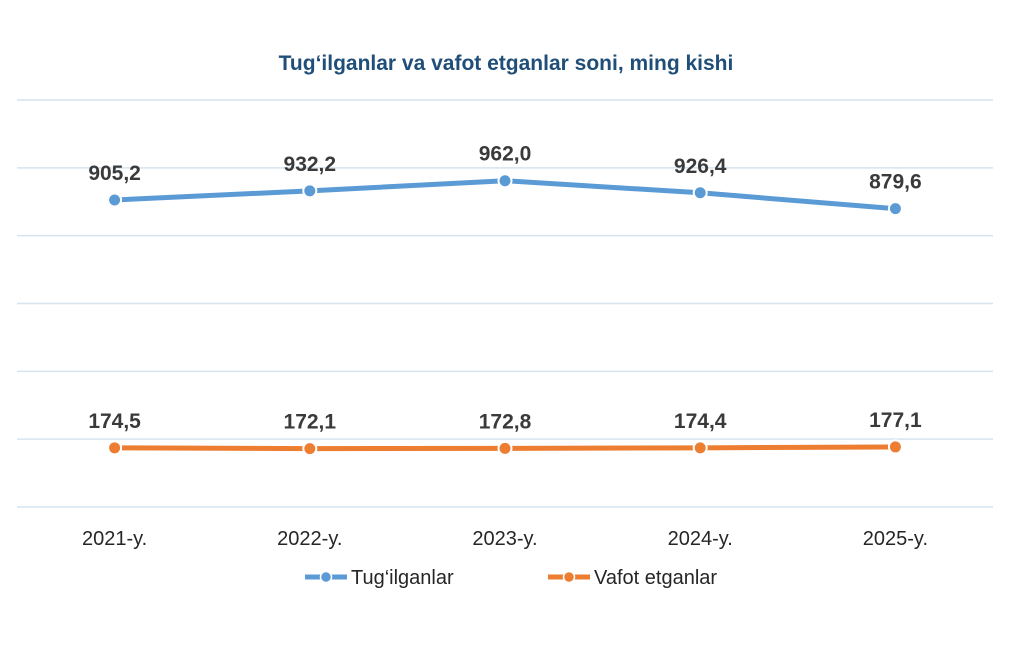 The width and height of the screenshot is (1024, 655). Describe the element at coordinates (114, 173) in the screenshot. I see `data-label-births: 905,2` at that location.